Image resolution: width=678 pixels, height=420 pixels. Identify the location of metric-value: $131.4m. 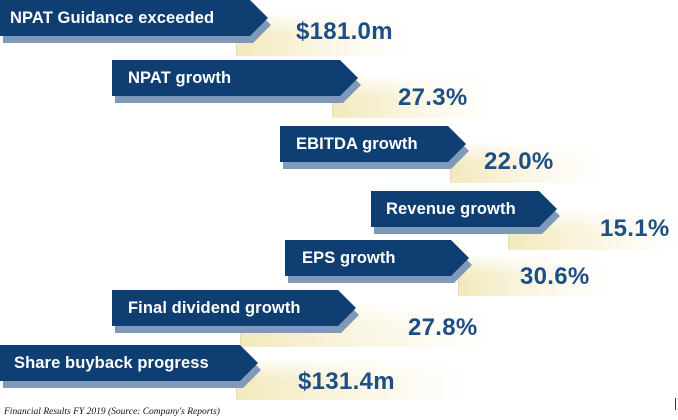
(346, 381).